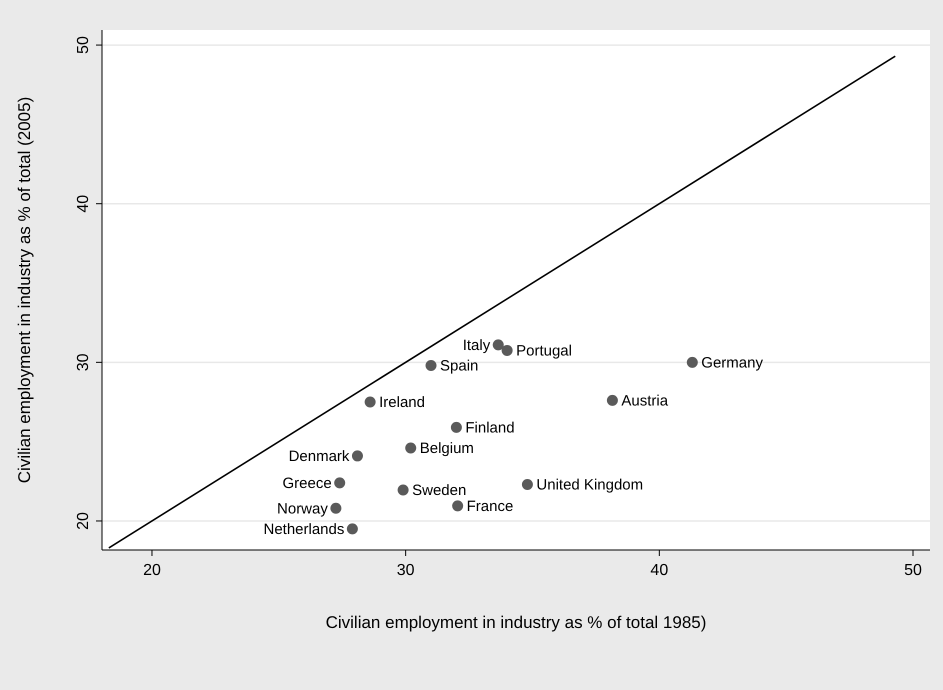 The image size is (943, 690). What do you see at coordinates (476, 345) in the screenshot?
I see `data-label: Italy` at bounding box center [476, 345].